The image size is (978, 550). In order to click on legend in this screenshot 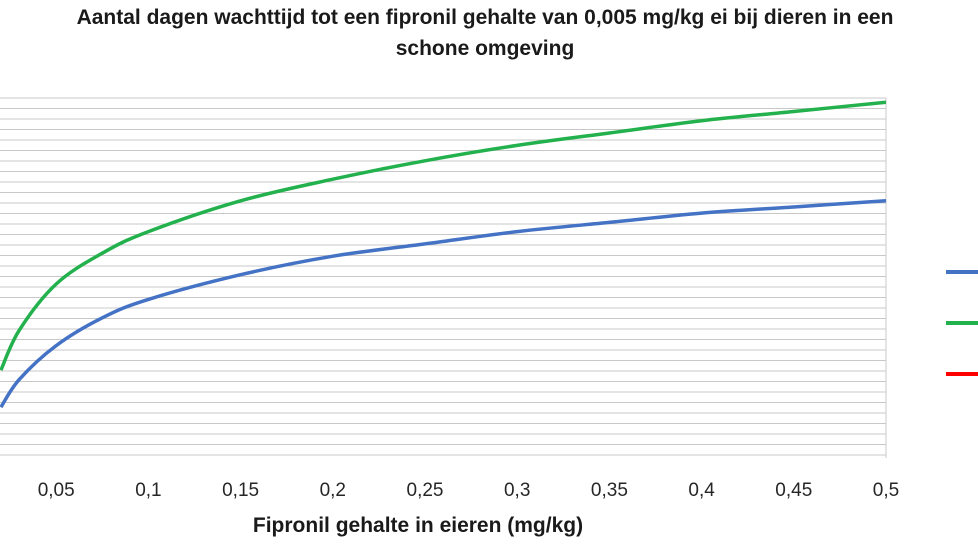, I will do `click(962, 323)`.